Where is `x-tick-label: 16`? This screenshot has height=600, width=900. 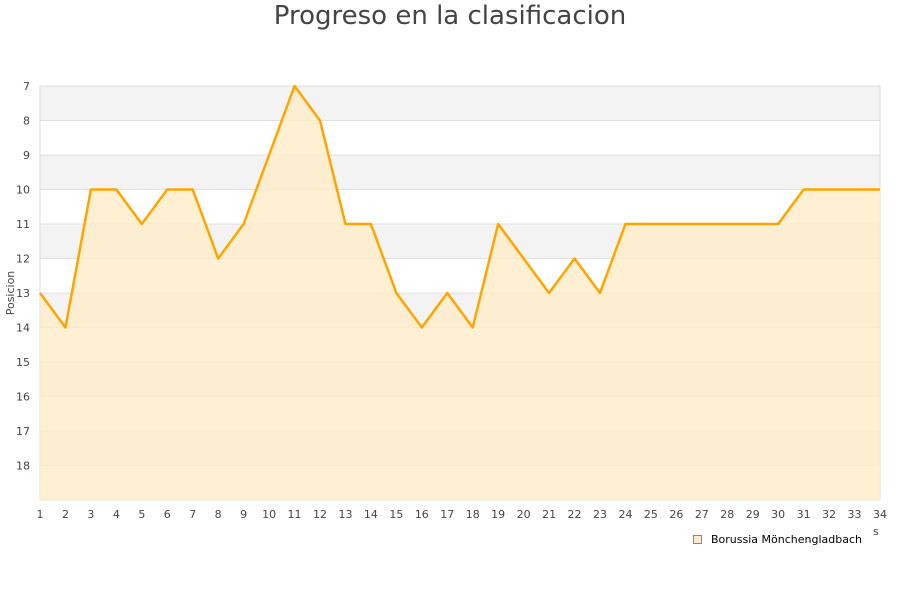 x-tick-label: 16 is located at coordinates (422, 514).